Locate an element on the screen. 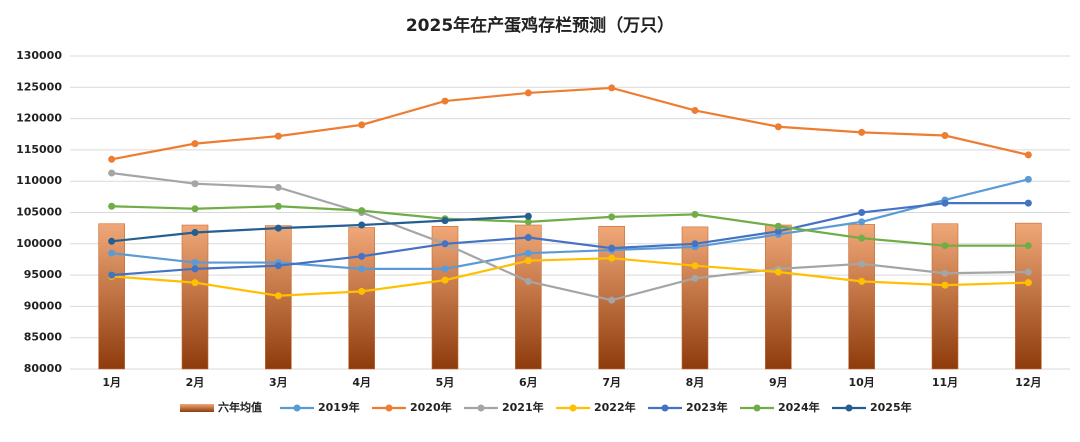 This screenshot has height=442, width=1080. y-tick-label: 100000 is located at coordinates (39, 243).